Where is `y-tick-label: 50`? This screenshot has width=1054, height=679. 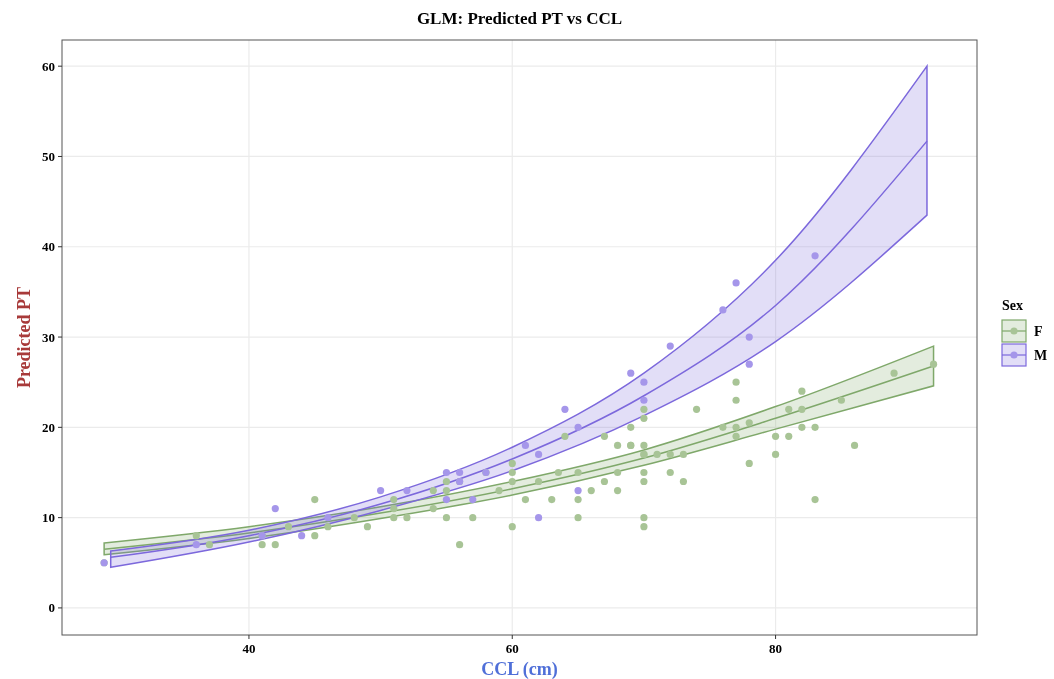
y-tick-label: 50 is located at coordinates (48, 157).